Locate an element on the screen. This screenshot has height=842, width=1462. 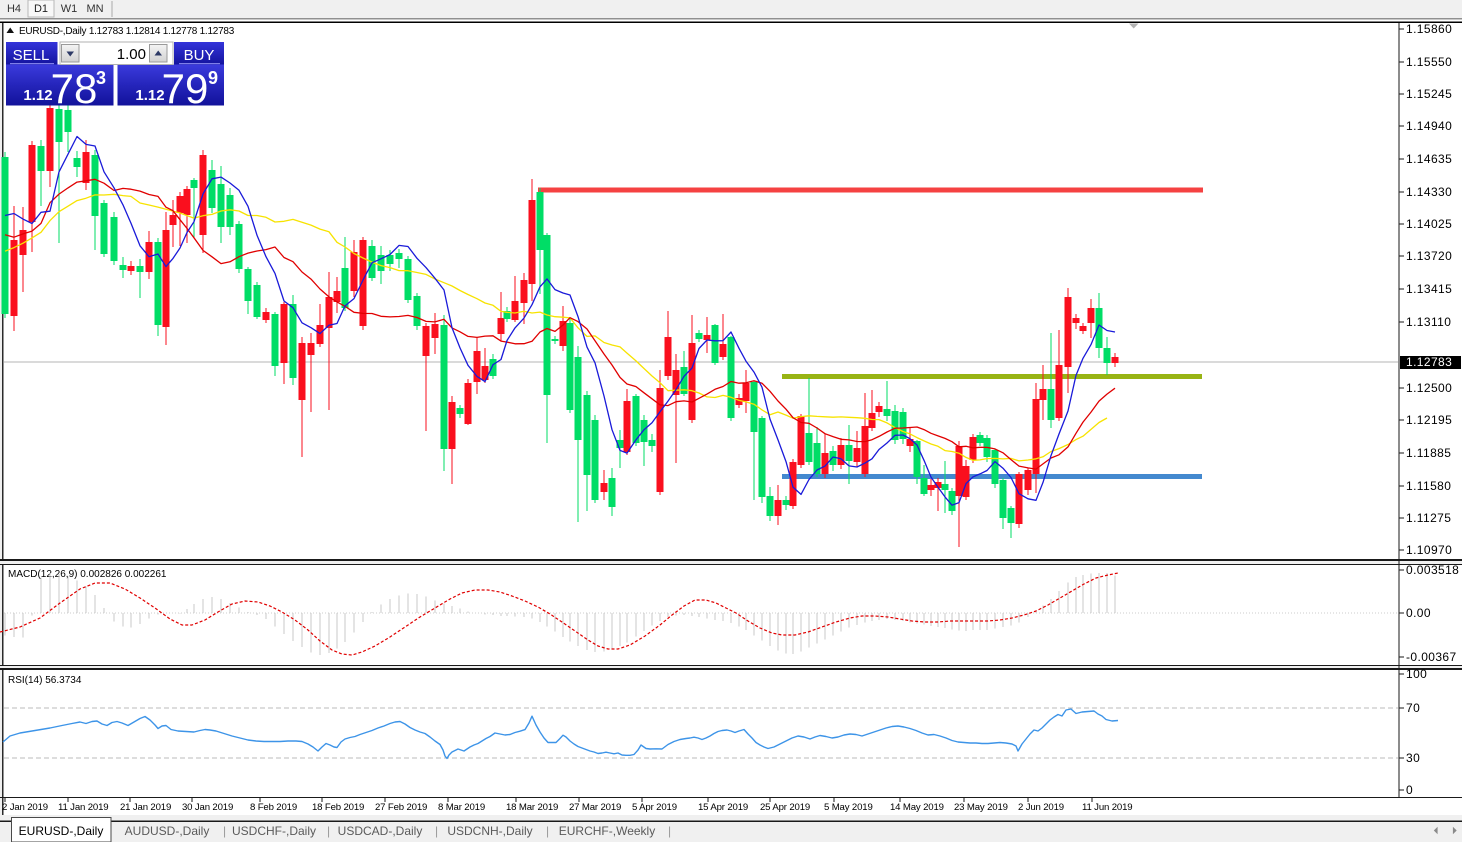
svg-text: 79 is located at coordinates (185, 88).